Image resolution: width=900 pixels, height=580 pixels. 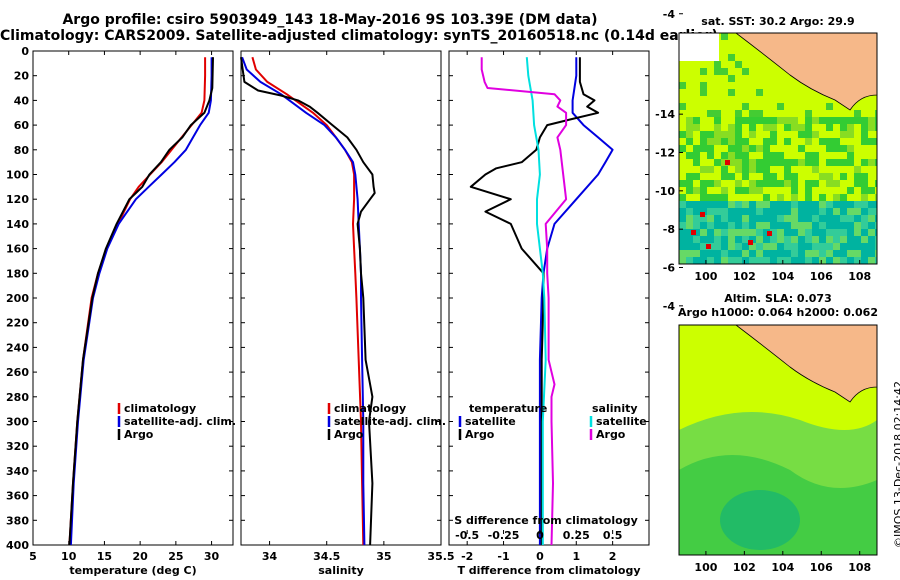 What do you see at coordinates (22, 100) in the screenshot?
I see `y-tick-label: 40` at bounding box center [22, 100].